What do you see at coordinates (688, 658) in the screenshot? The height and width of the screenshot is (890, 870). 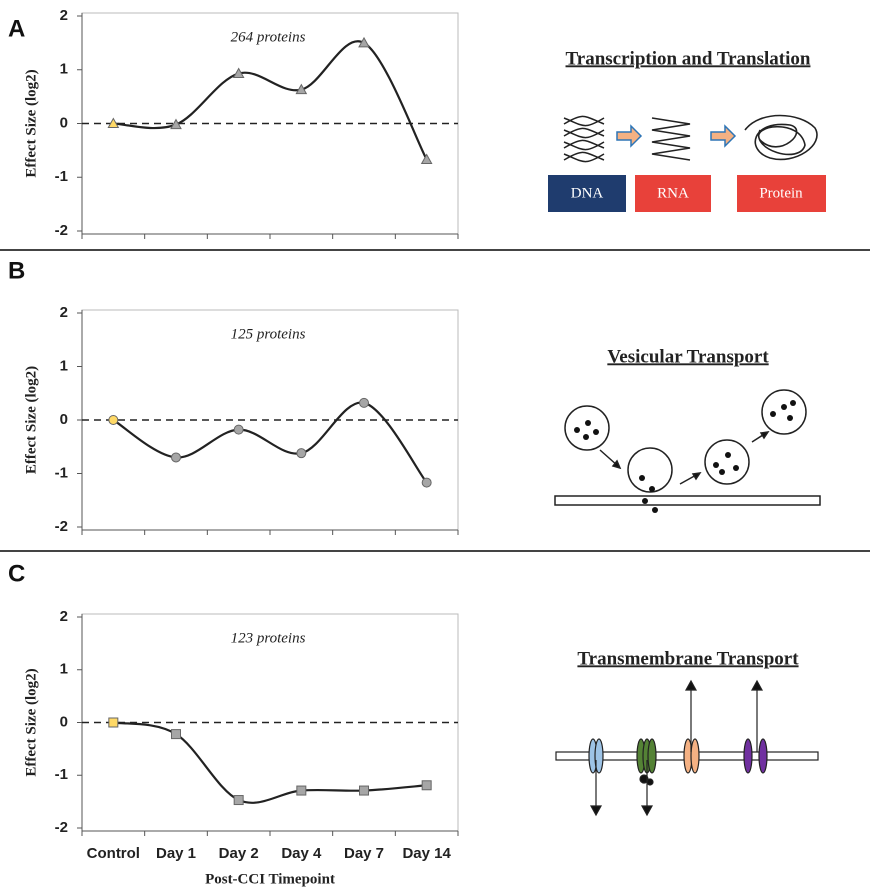 I see `diagram-title: Transmembrane Transport` at bounding box center [688, 658].